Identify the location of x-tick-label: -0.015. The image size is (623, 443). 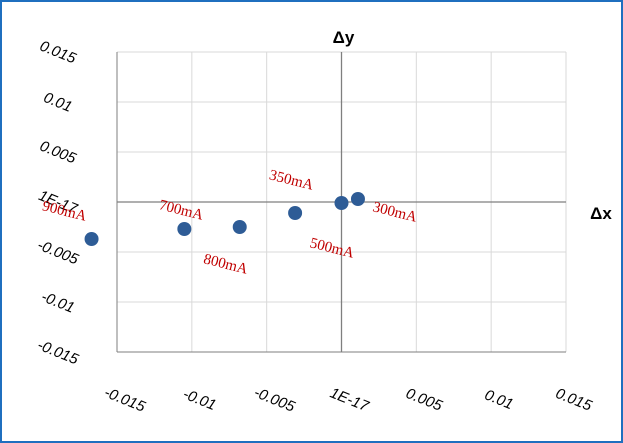
(125, 400).